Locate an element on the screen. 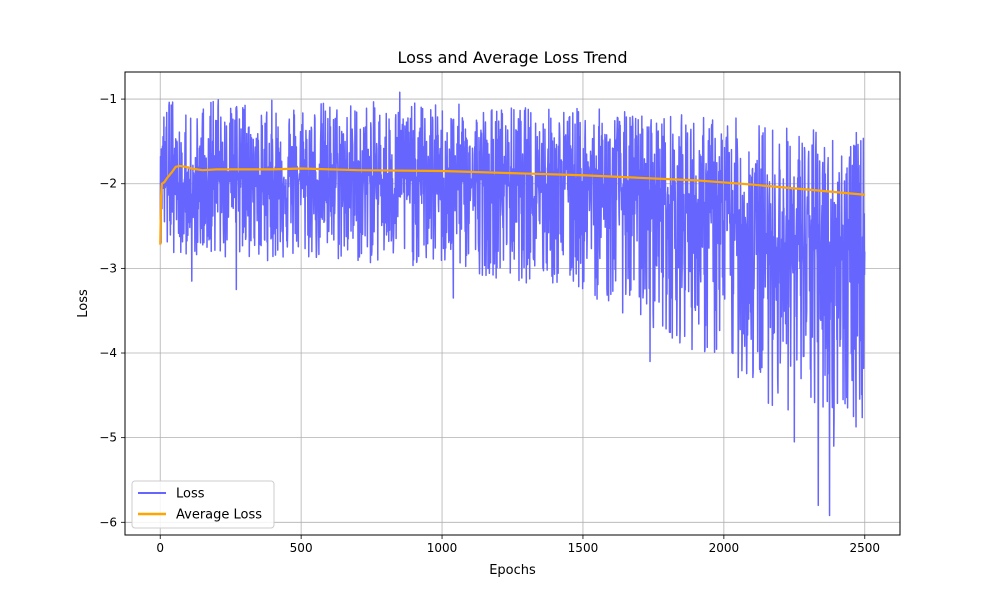 This screenshot has width=1000, height=600. x-tick-label: 500 is located at coordinates (301, 548).